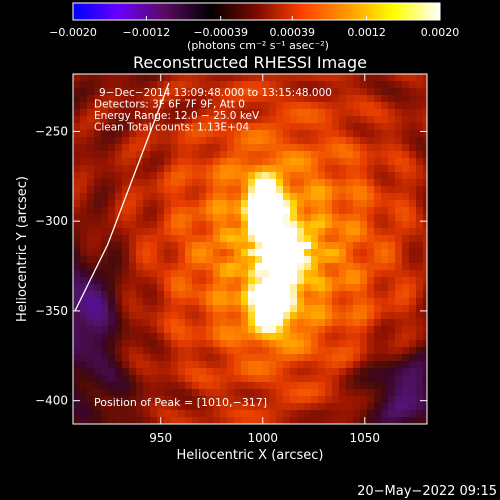 The height and width of the screenshot is (500, 500). What do you see at coordinates (256, 11) in the screenshot?
I see `colorbar` at bounding box center [256, 11].